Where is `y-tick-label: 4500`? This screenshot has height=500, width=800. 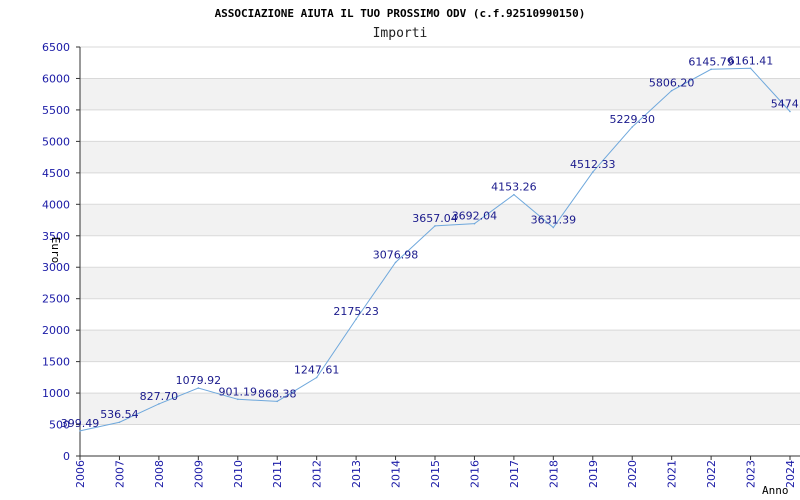 y-tick-label: 4500 is located at coordinates (56, 173).